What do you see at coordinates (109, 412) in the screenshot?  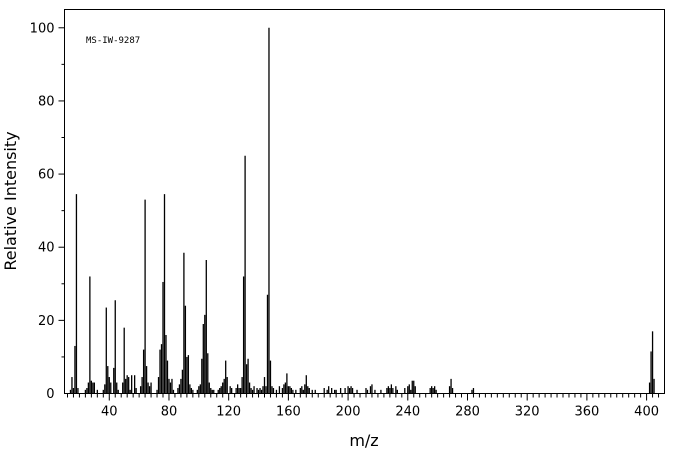 I see `x-tick-label: 40` at bounding box center [109, 412].